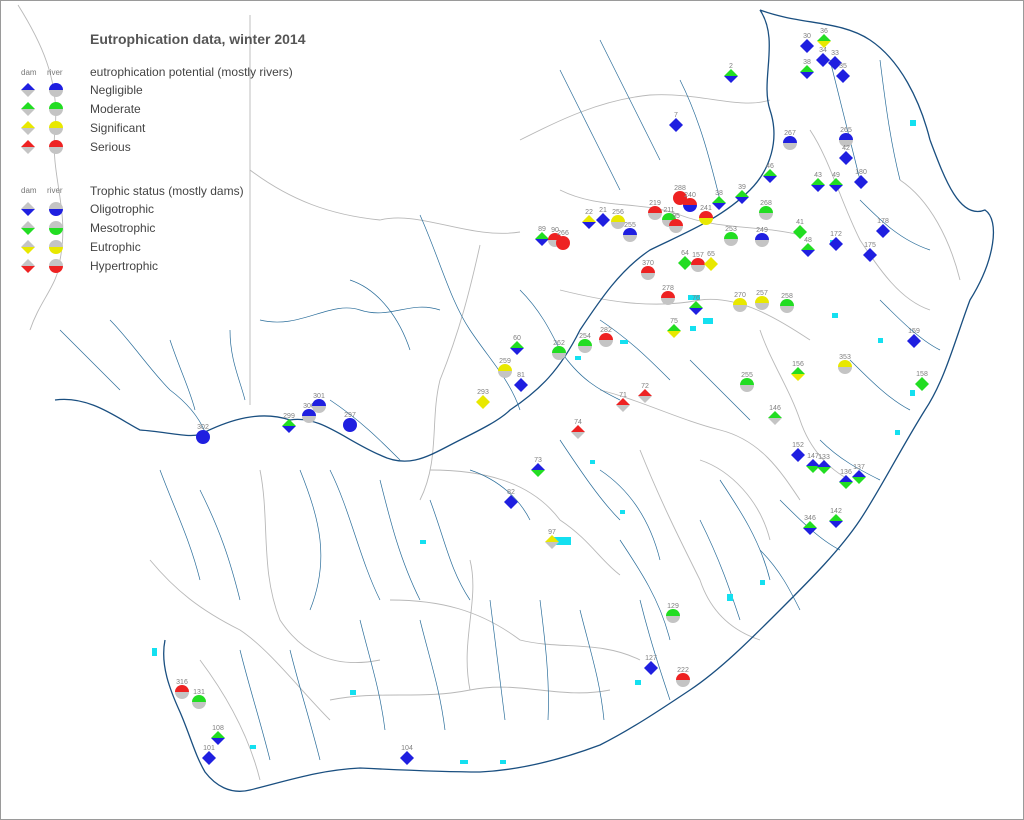  What do you see at coordinates (770, 173) in the screenshot?
I see `site-marker: 46` at bounding box center [770, 173].